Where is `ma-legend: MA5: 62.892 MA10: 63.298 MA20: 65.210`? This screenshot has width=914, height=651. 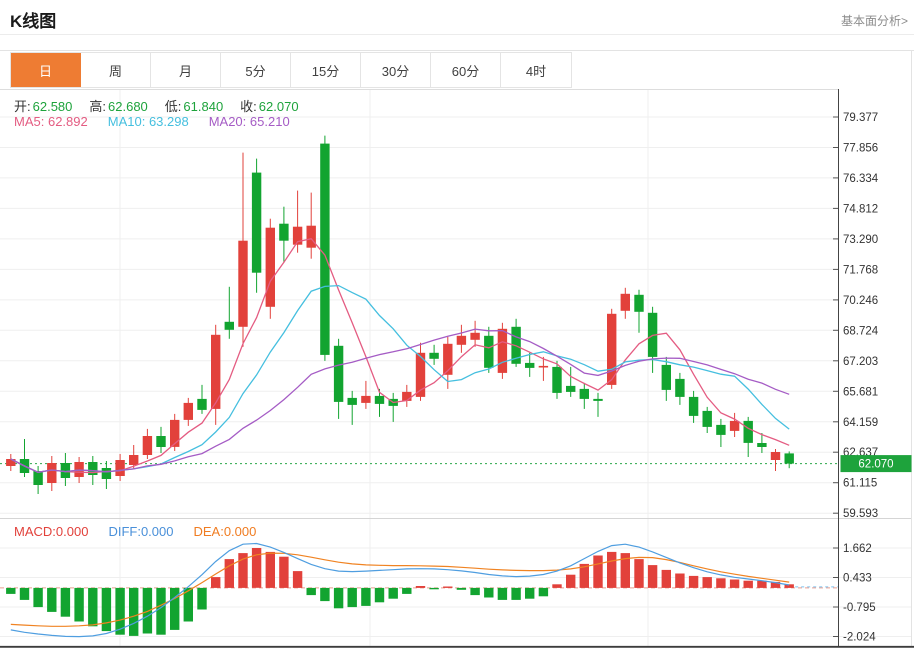 ma-legend: MA5: 62.892 MA10: 63.298 MA20: 65.210 is located at coordinates (152, 121).